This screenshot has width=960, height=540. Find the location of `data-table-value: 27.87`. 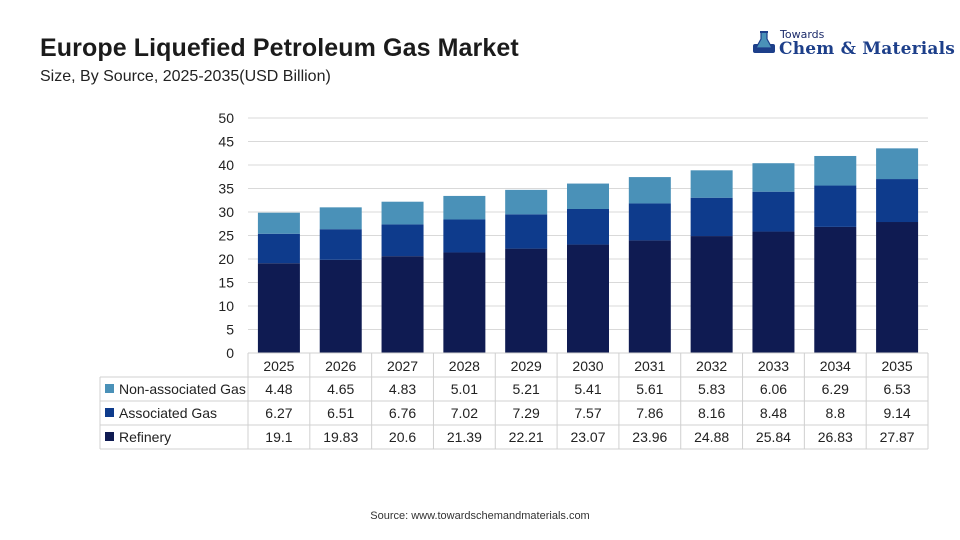

data-table-value: 27.87 is located at coordinates (897, 437).